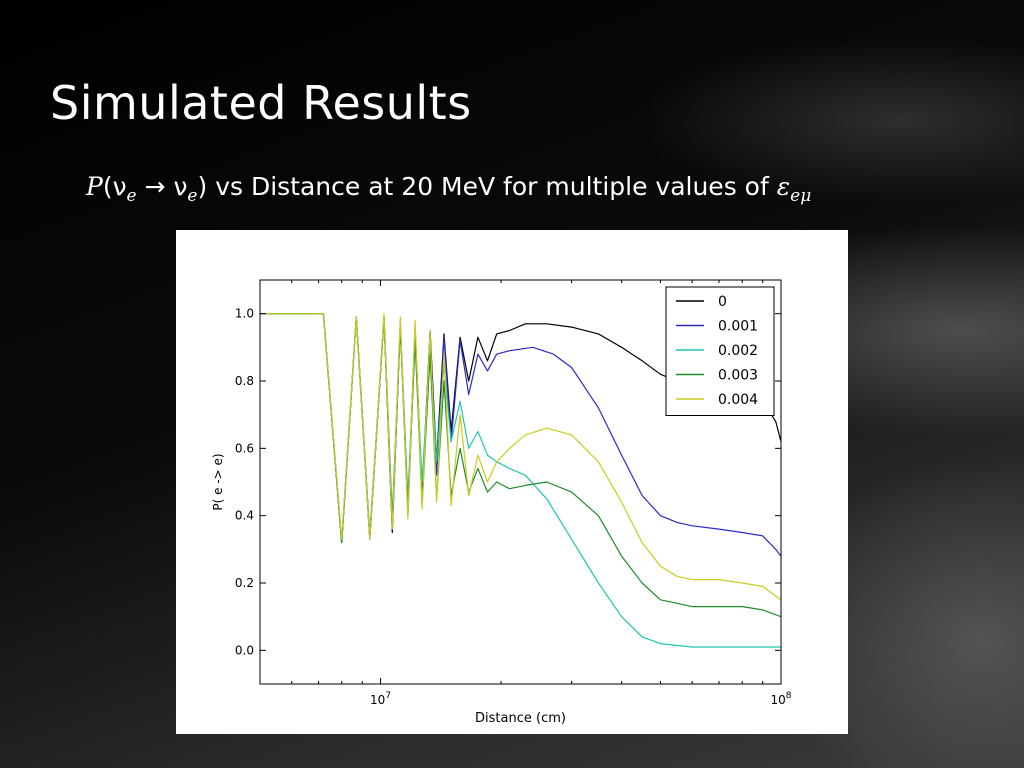  I want to click on subtitle-sub2: e, so click(192, 196).